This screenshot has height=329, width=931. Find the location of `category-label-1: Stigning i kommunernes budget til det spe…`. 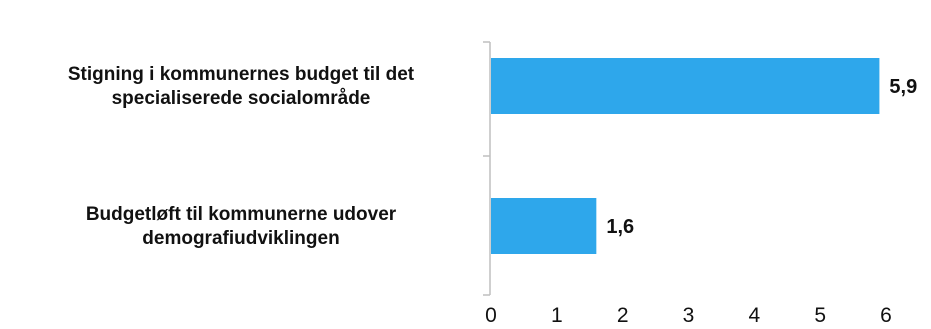

category-label-1: Stigning i kommunernes budget til det spe… is located at coordinates (241, 86).